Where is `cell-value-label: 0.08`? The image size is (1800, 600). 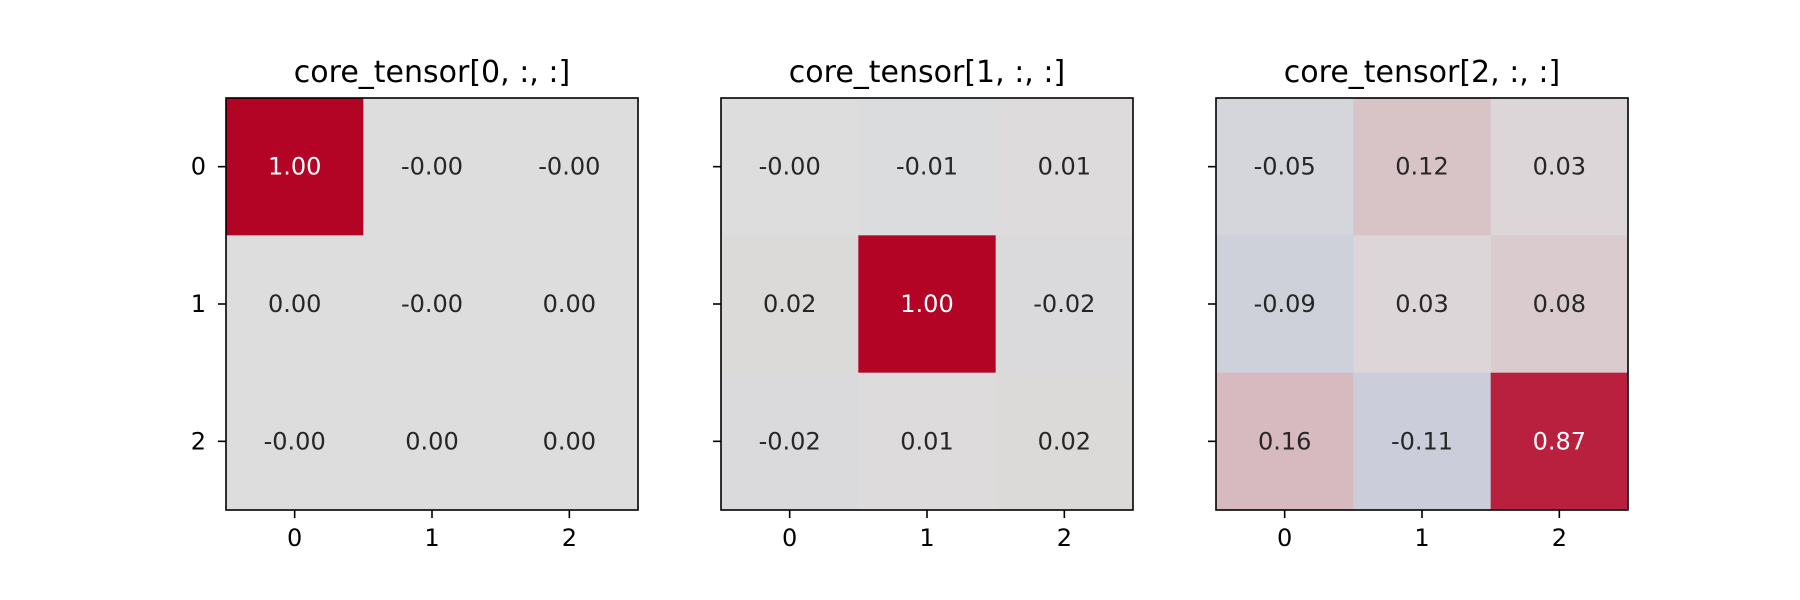 cell-value-label: 0.08 is located at coordinates (1559, 304).